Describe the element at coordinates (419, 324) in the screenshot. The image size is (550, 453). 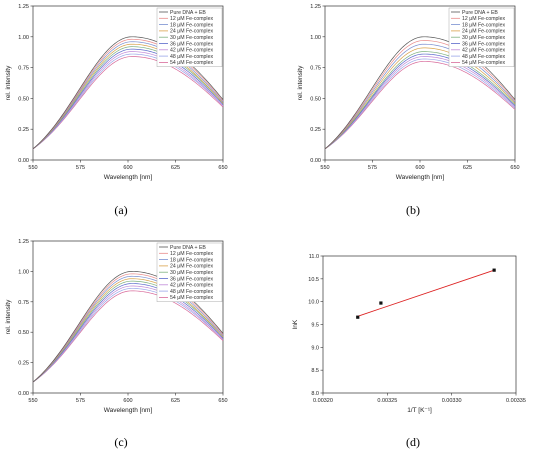
I see `plot-frame` at that location.